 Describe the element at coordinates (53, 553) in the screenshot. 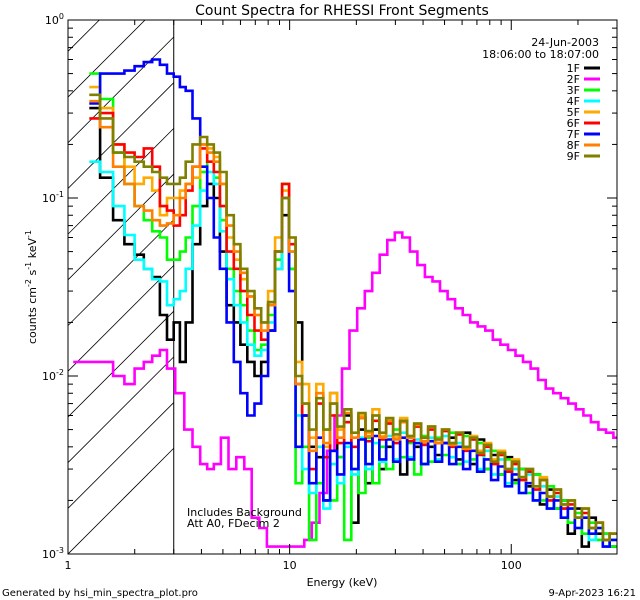

I see `y-tick-label: 10⁻³` at that location.